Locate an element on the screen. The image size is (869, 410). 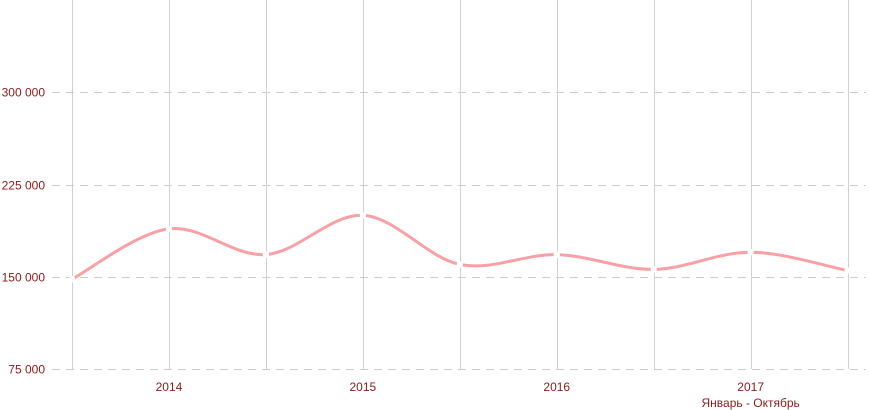
series-line is located at coordinates (460, 247).